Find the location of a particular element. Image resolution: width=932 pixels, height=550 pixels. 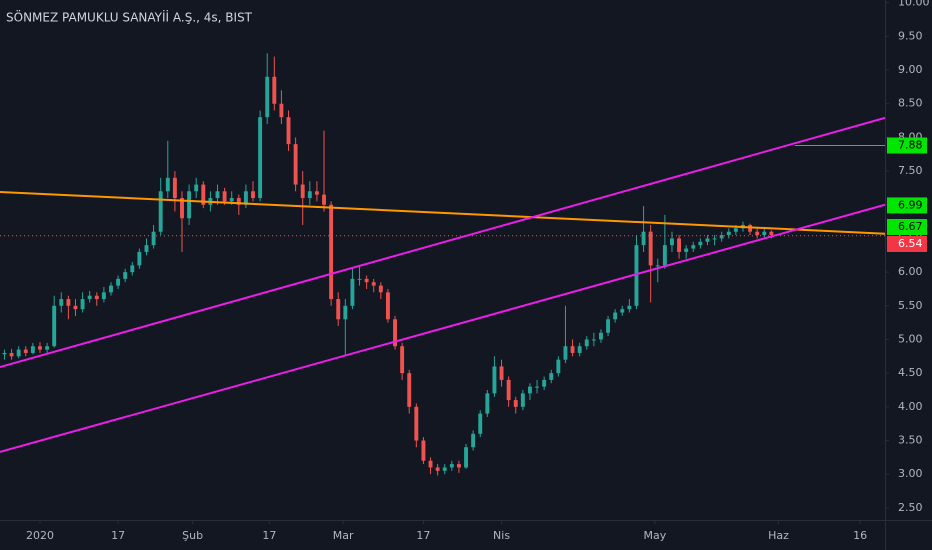

y-tick-label: 9.50 is located at coordinates (910, 35).